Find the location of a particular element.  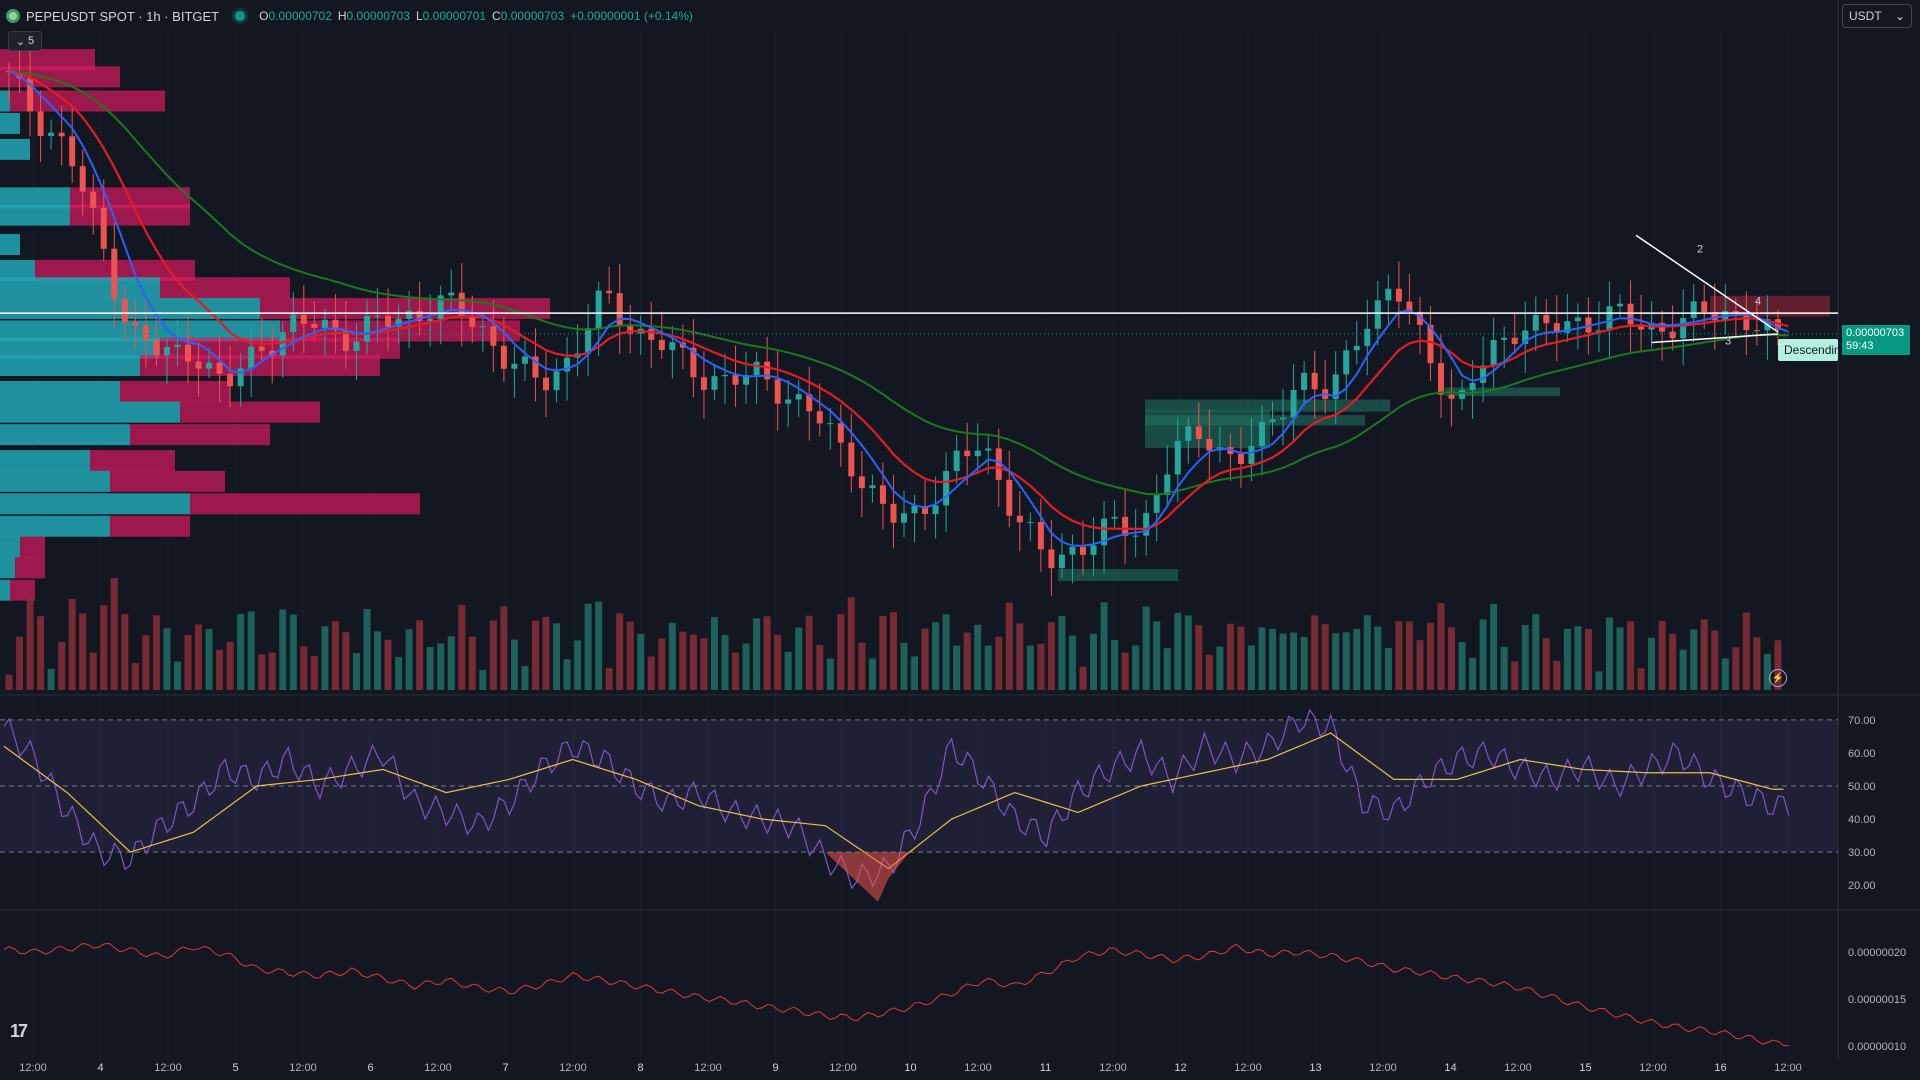

indicators-count: 5 is located at coordinates (31, 41).